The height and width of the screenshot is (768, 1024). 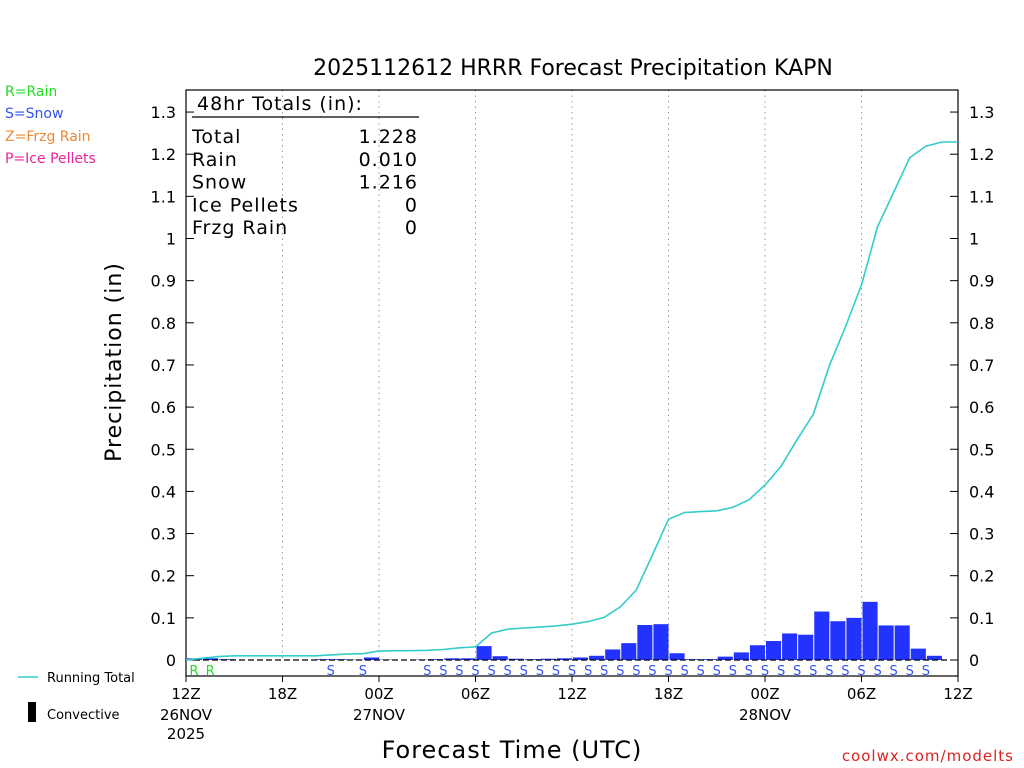 What do you see at coordinates (163, 534) in the screenshot?
I see `y-tick-label-left: 0.3` at bounding box center [163, 534].